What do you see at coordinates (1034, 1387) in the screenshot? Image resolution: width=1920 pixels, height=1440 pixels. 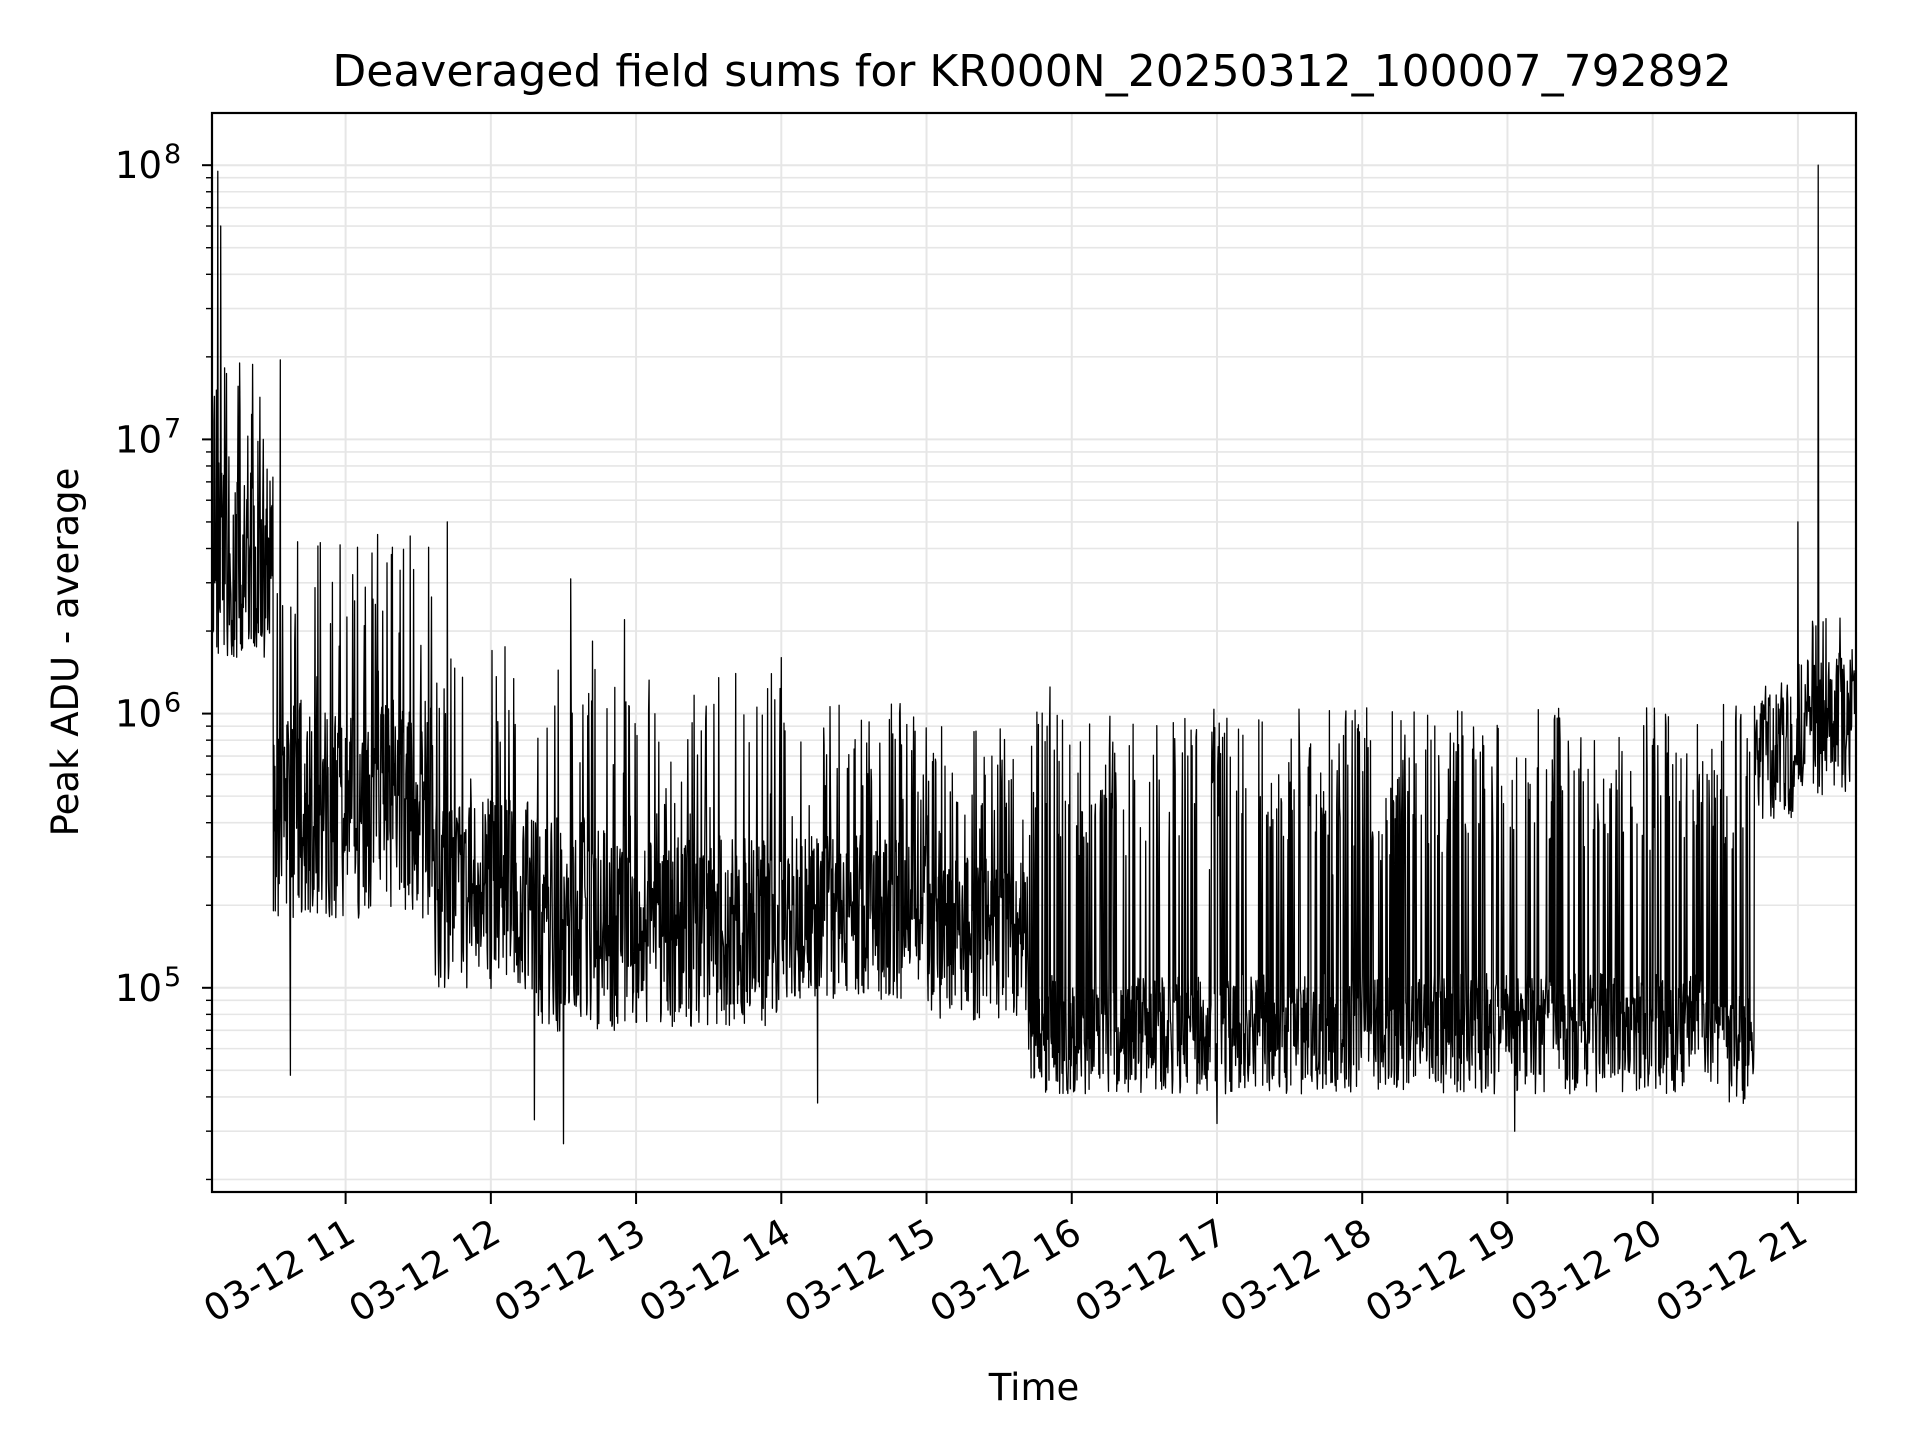 I see `x-axis-label: Time` at bounding box center [1034, 1387].